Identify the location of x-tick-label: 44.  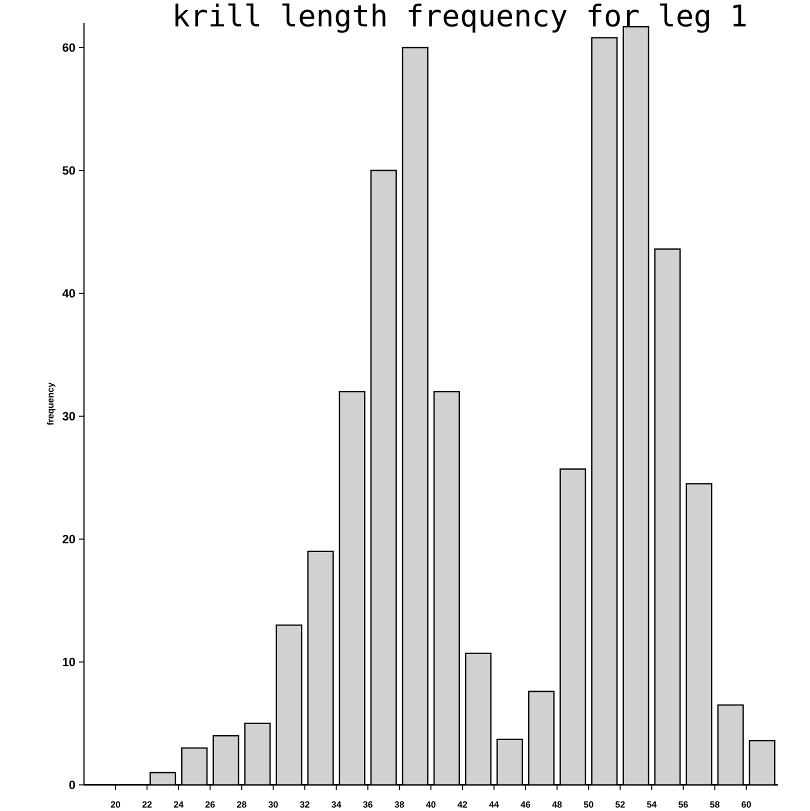
(494, 804).